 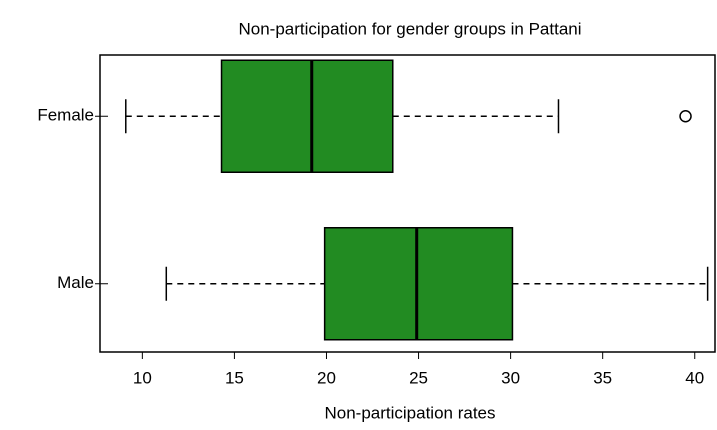 I want to click on y-tick-label: Female, so click(x=65, y=115).